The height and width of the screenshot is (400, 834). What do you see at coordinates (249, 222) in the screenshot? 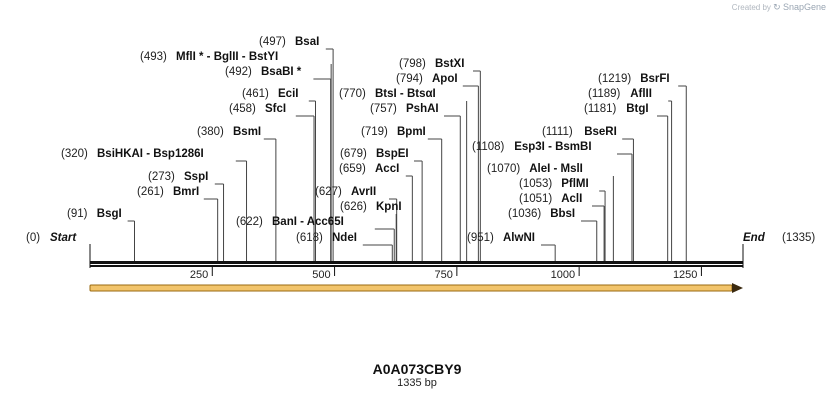
I see `site-position: (622)` at bounding box center [249, 222].